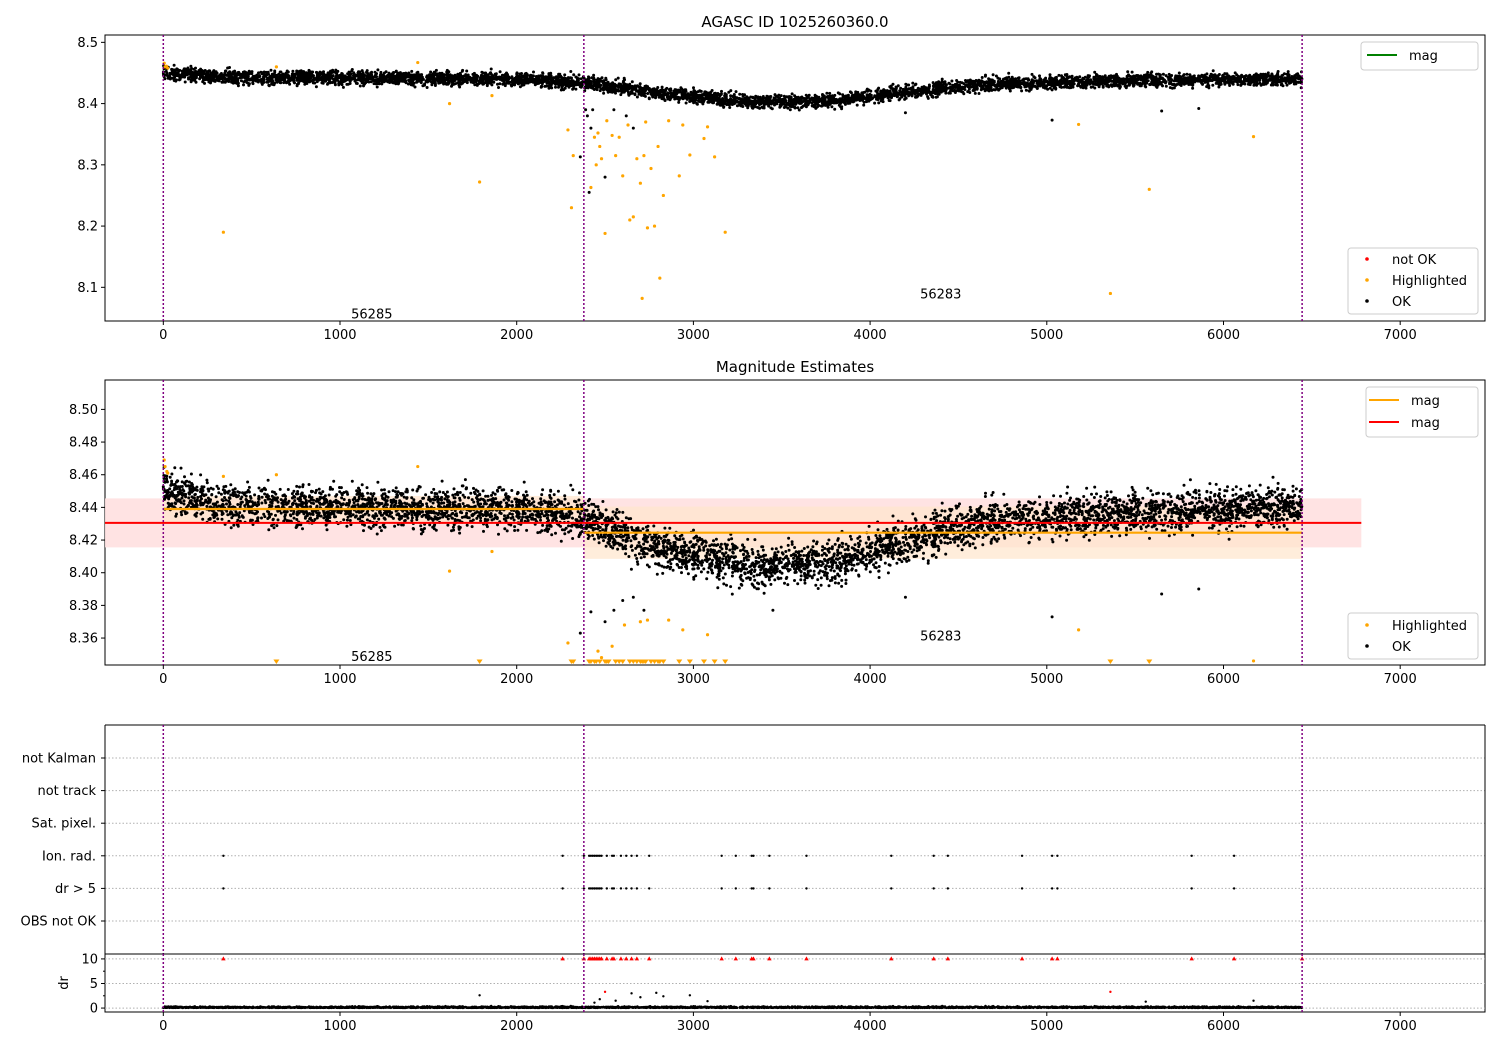  Describe the element at coordinates (795, 367) in the screenshot. I see `panel2-title: Magnitude Estimates` at that location.